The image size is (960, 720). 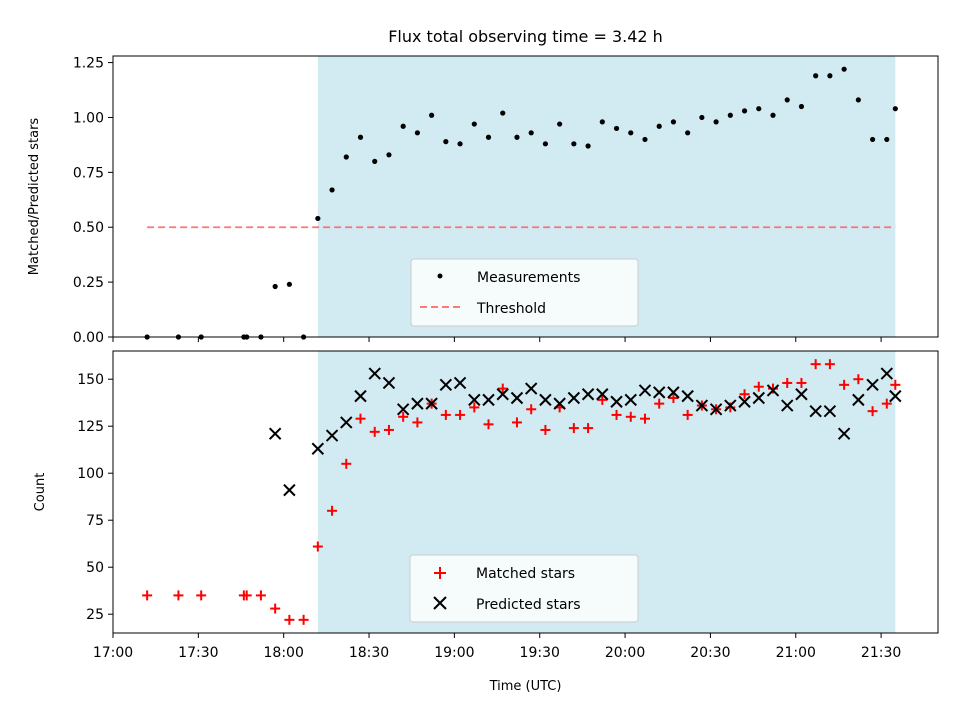 What do you see at coordinates (881, 653) in the screenshot?
I see `x-tick-label: 21:30` at bounding box center [881, 653].